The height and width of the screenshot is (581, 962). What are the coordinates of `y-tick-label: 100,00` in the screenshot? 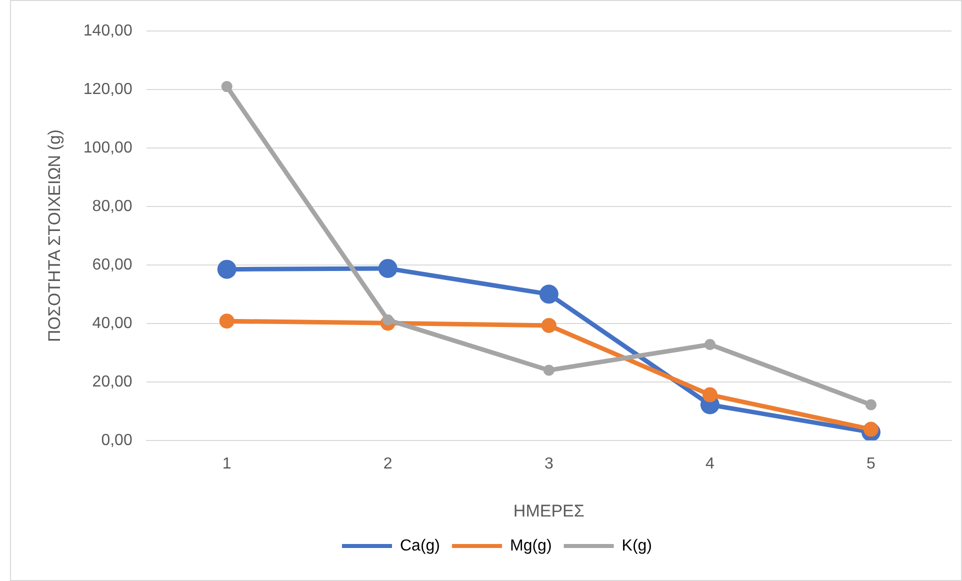 It's located at (107, 147).